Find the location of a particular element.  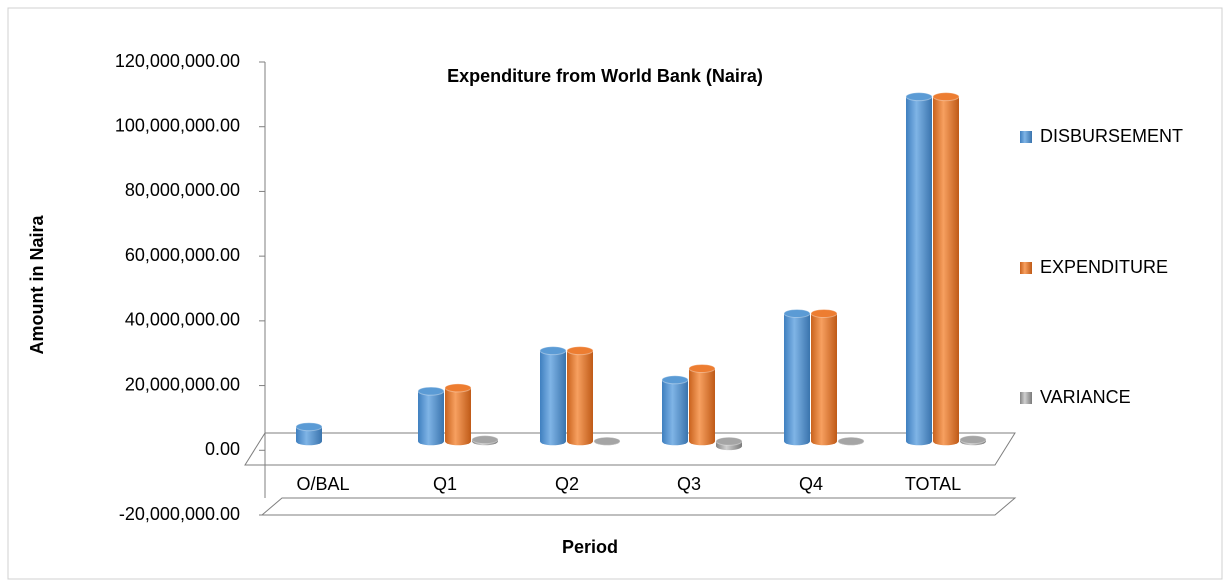

floor is located at coordinates (638, 506).